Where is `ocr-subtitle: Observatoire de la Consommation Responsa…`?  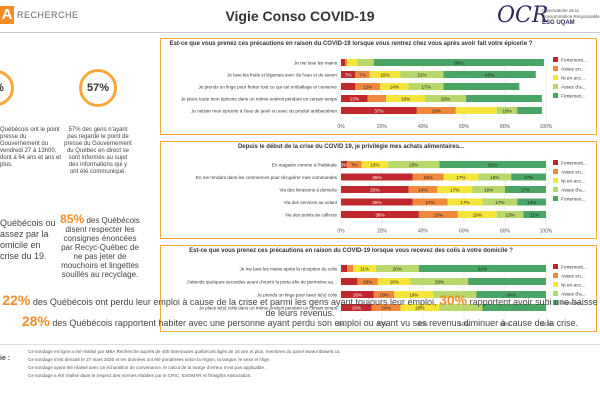
ocr-subtitle: Observatoire de la Consommation Responsa… is located at coordinates (571, 13).